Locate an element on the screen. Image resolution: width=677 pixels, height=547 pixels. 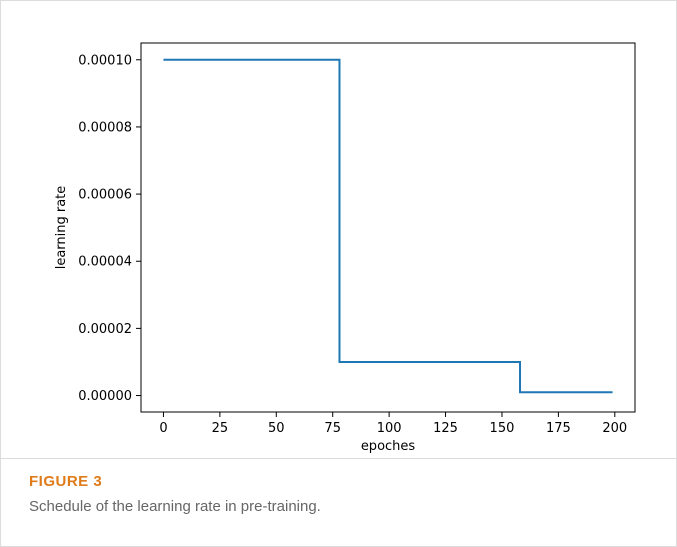
x-axis: 0 25 50 75 100 125 150 175 200 is located at coordinates (393, 424).